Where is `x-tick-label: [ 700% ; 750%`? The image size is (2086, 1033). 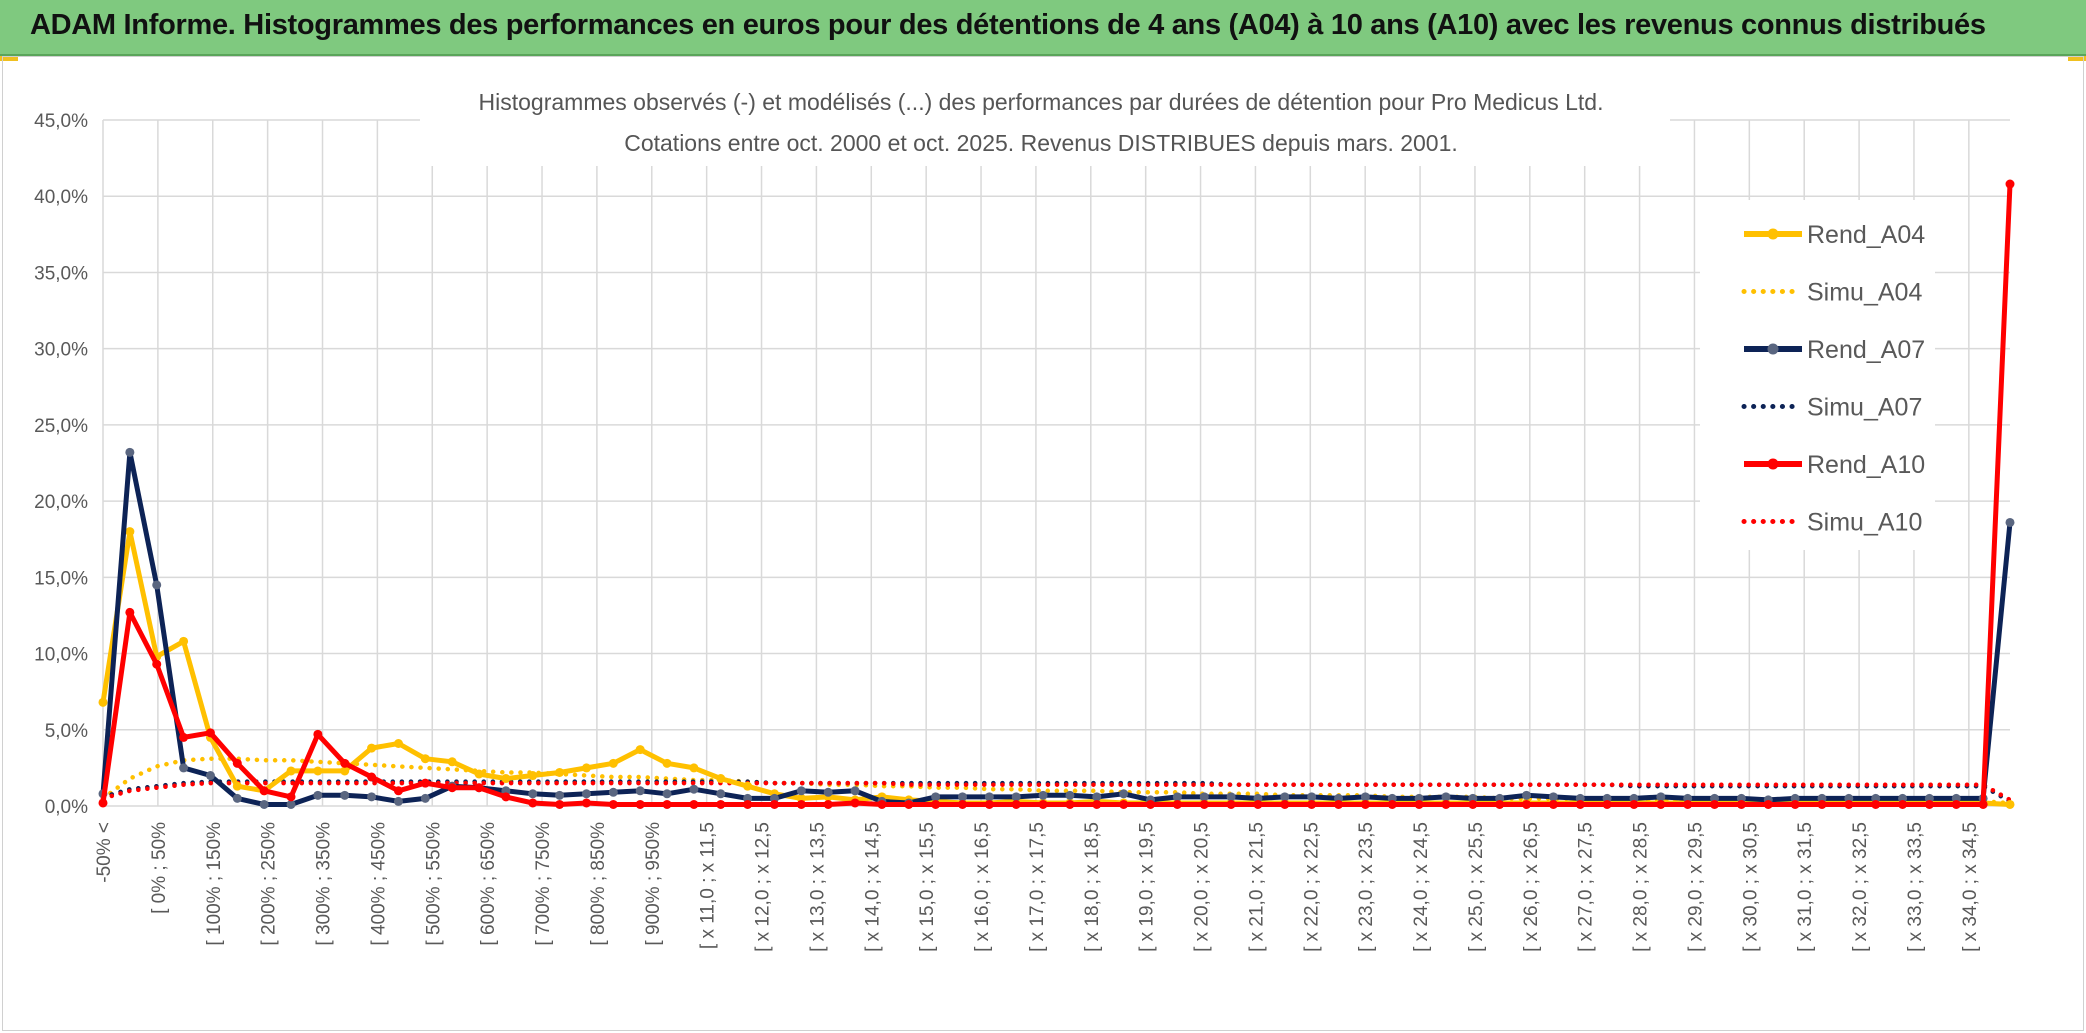
x-tick-label: [ 700% ; 750% is located at coordinates (543, 884).